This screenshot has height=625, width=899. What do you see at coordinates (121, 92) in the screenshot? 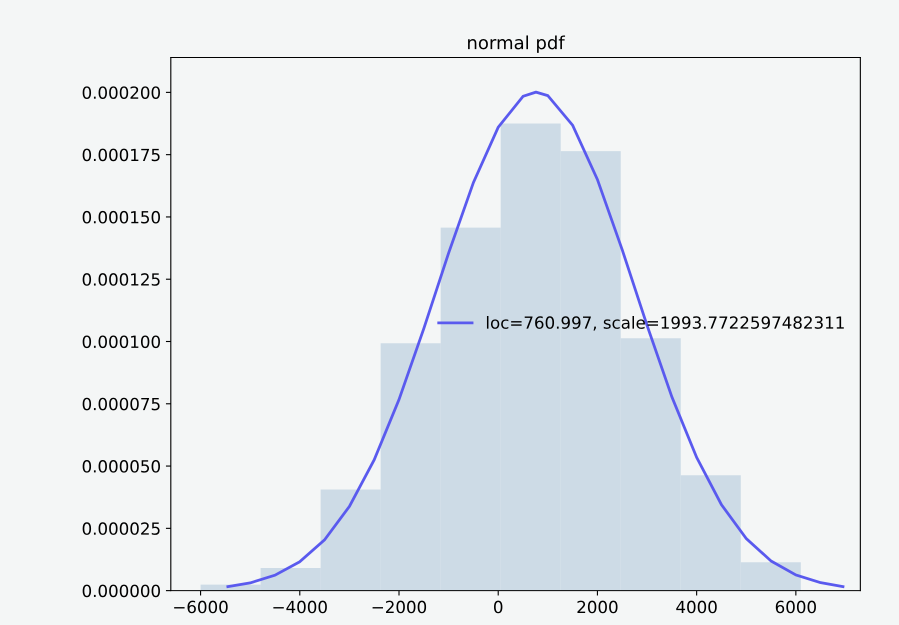
I see `y-tick-label: 0.000200` at bounding box center [121, 92].